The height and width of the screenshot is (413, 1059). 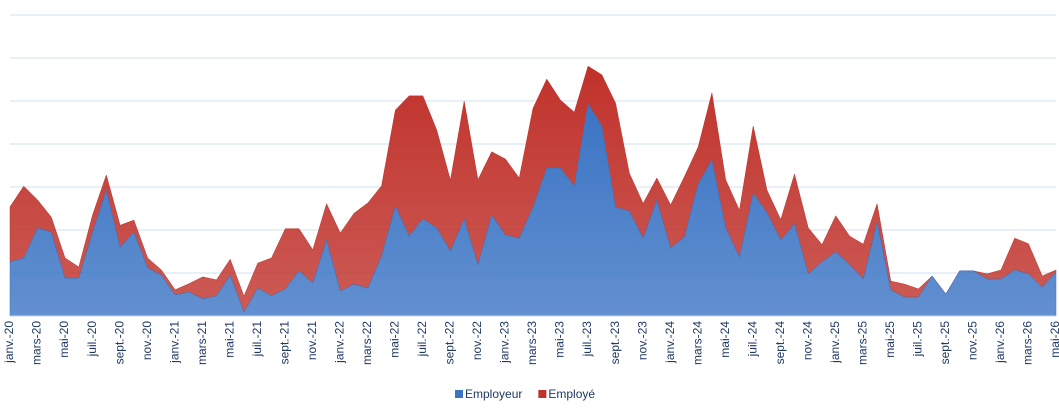 I want to click on x-tick-label: mars-23, so click(x=532, y=343).